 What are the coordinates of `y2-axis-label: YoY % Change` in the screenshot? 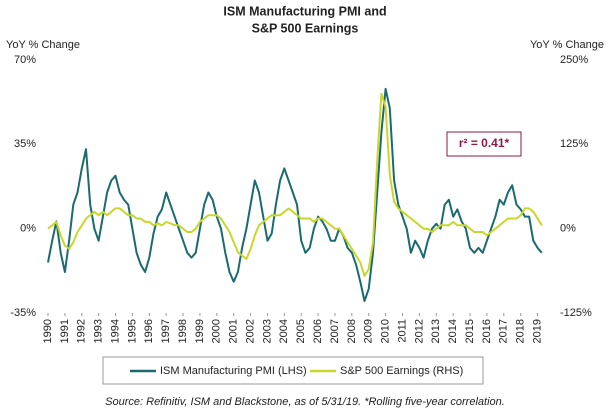 It's located at (567, 45).